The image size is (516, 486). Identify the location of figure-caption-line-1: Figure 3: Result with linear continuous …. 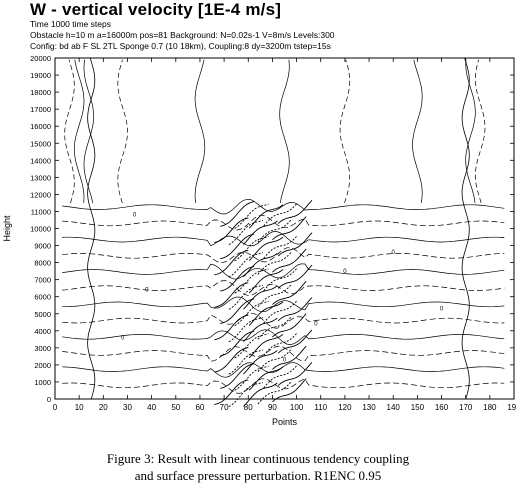
(258, 458).